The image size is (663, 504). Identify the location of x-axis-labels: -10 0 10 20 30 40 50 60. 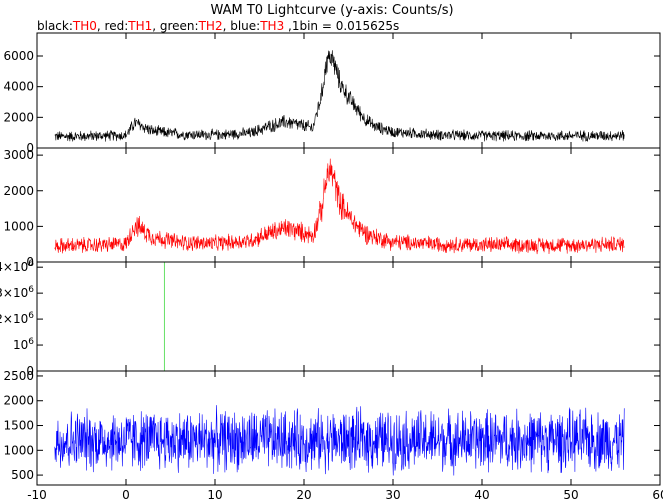
(345, 495).